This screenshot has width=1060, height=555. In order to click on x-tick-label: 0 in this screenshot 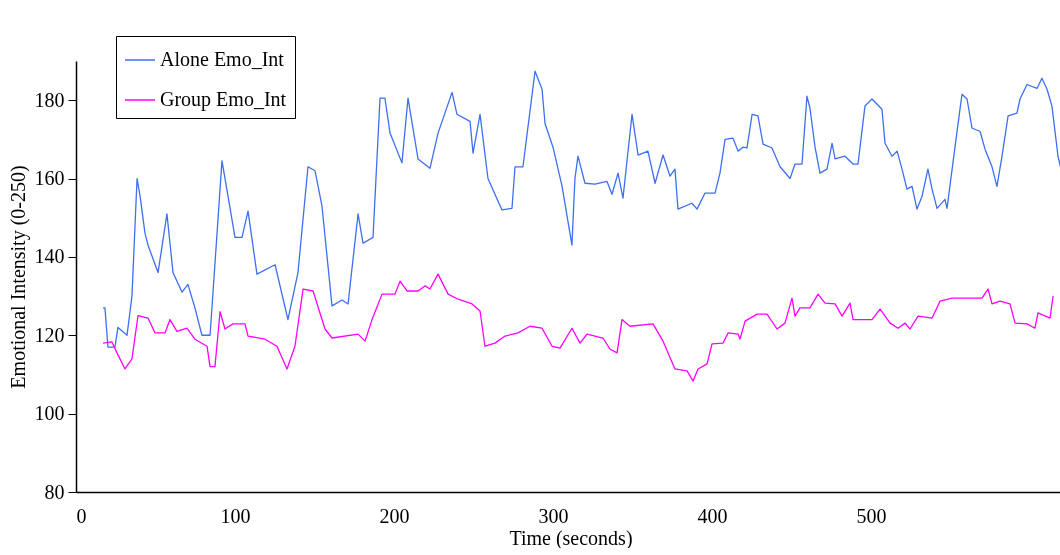, I will do `click(81, 515)`.